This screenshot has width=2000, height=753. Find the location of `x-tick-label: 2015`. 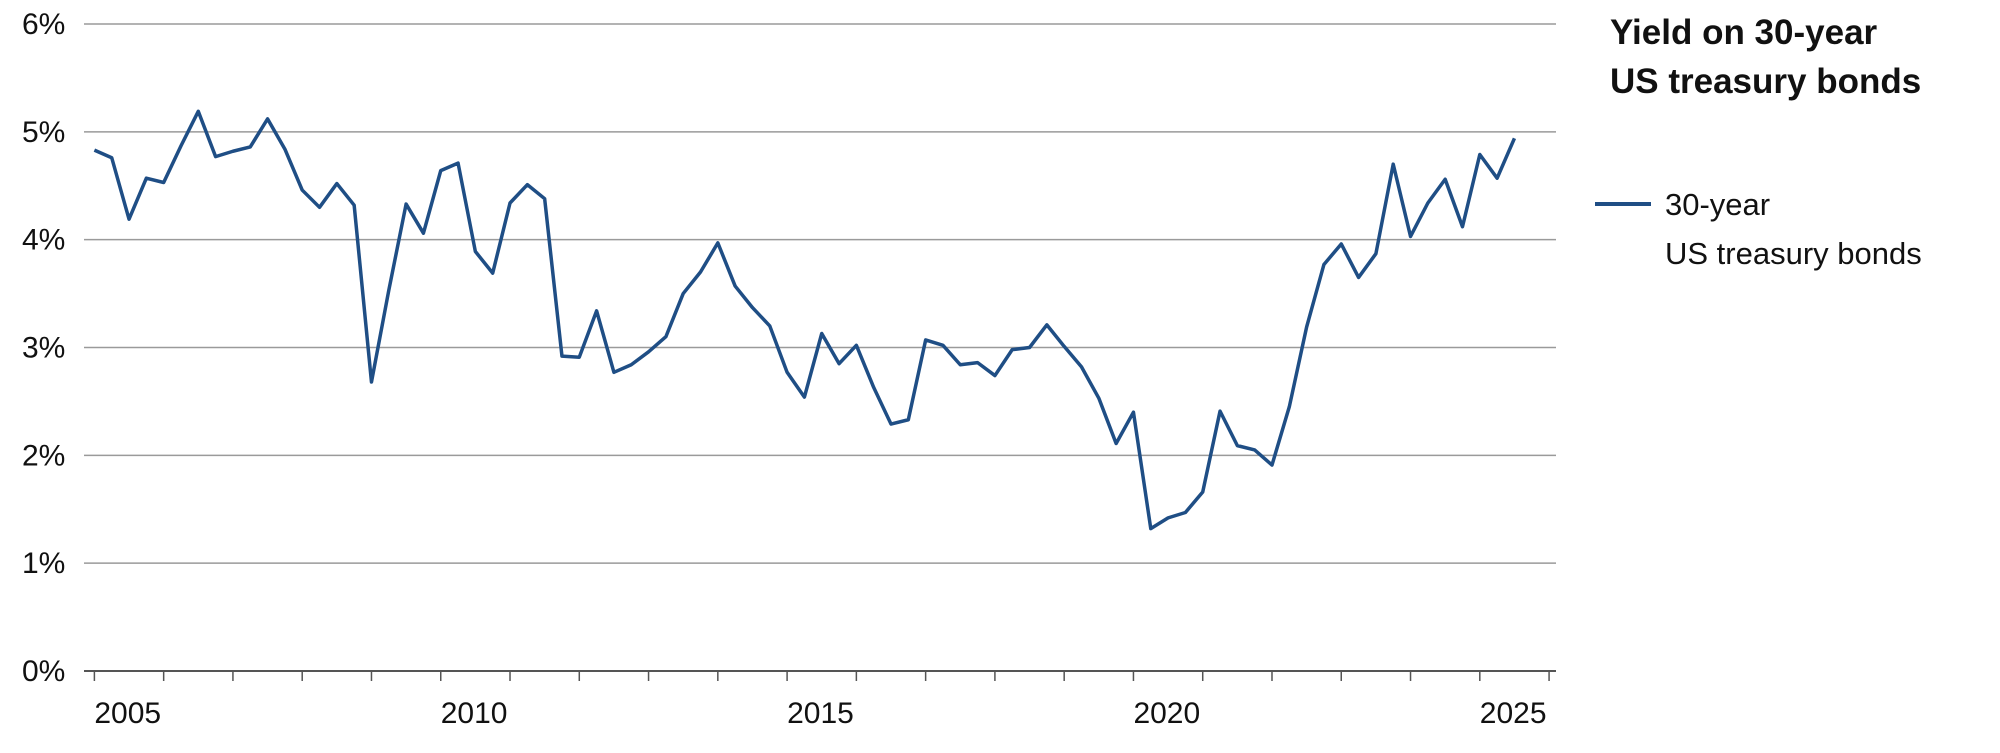

x-tick-label: 2015 is located at coordinates (820, 713).